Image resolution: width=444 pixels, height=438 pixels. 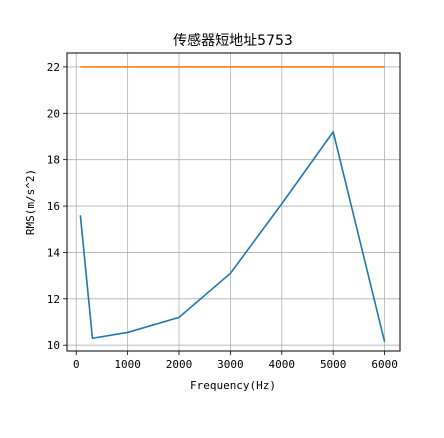 I want to click on y-tick-label: 12, so click(x=53, y=299).